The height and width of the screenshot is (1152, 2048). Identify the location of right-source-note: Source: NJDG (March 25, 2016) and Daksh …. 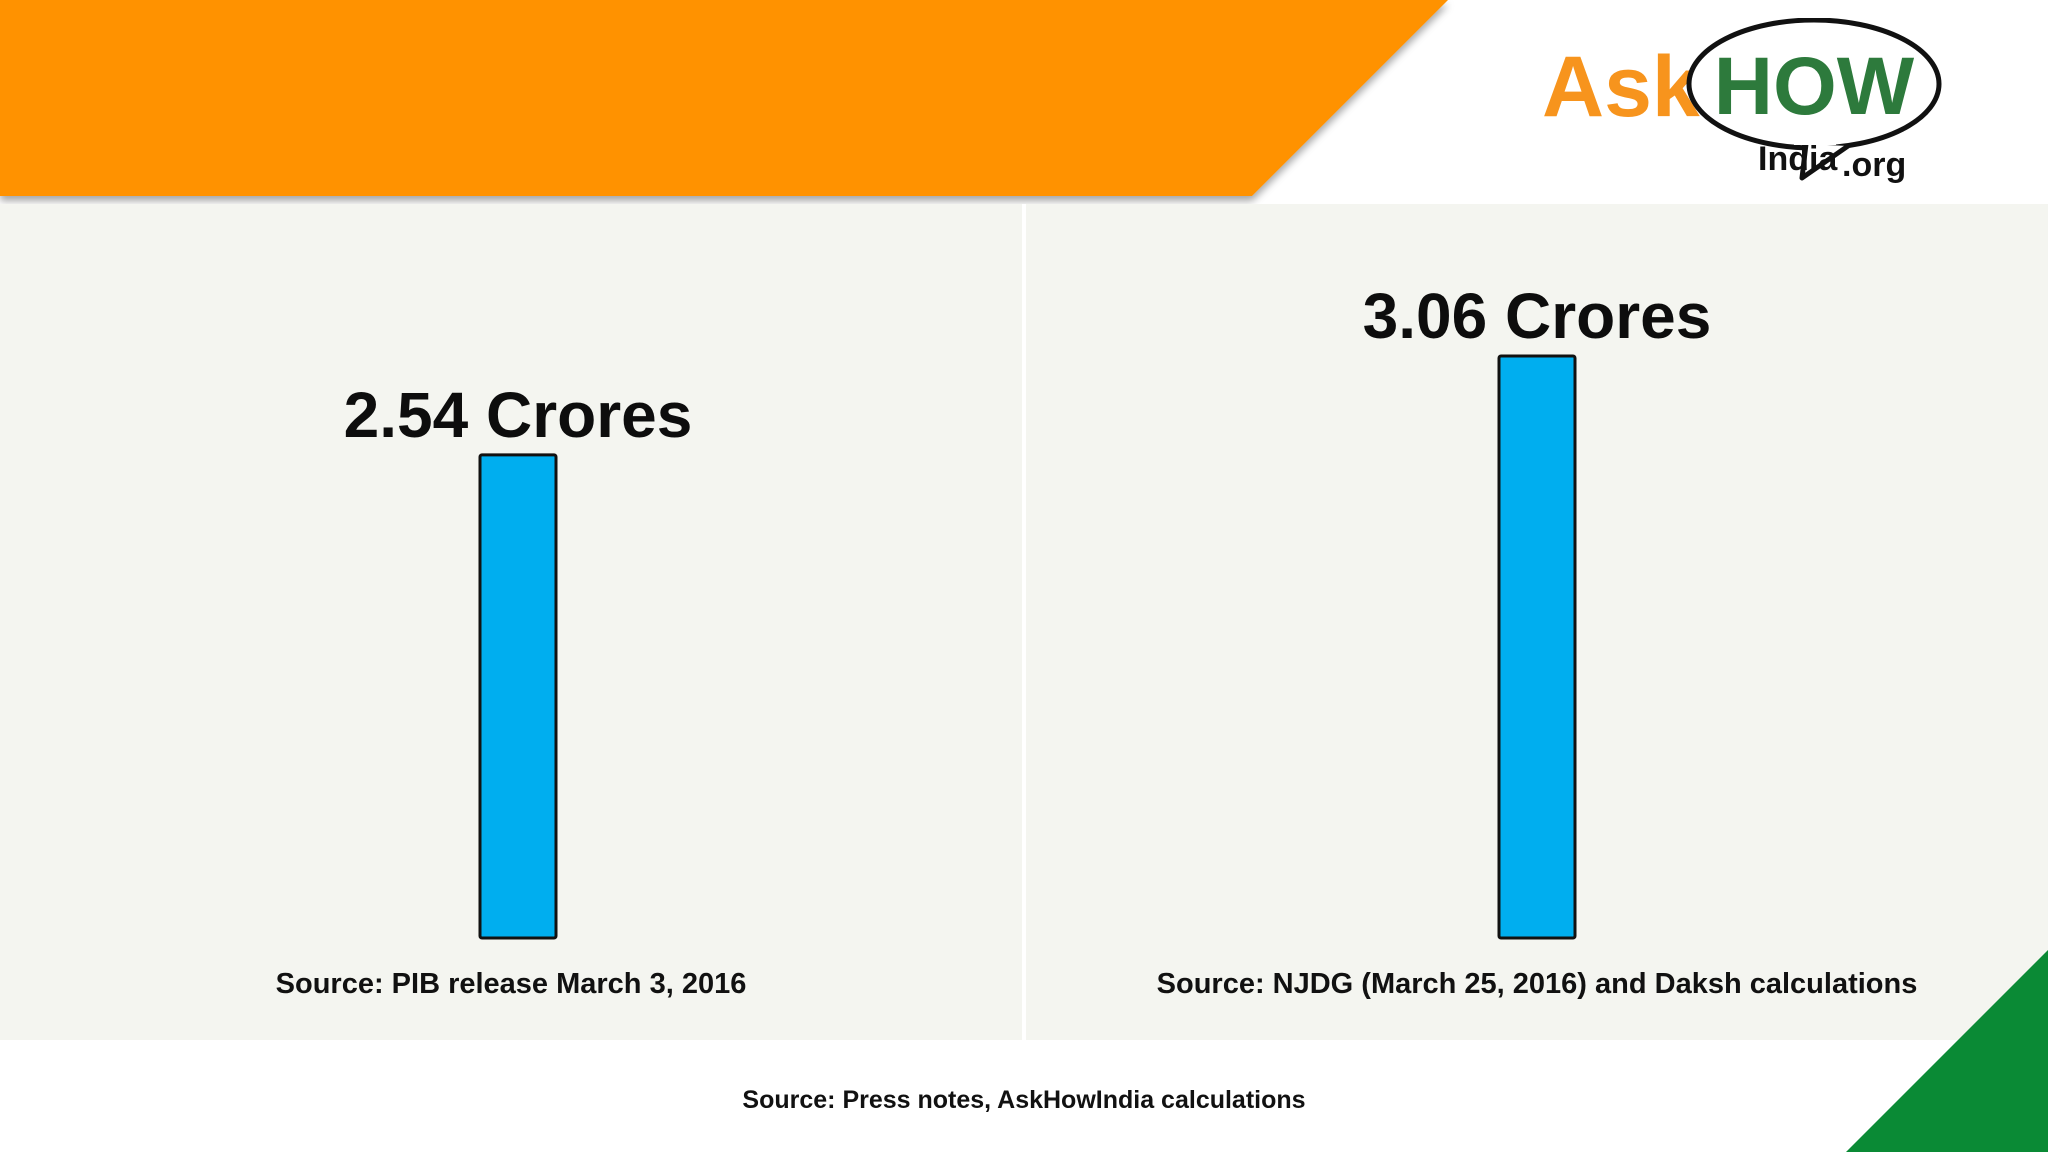
(1537, 984).